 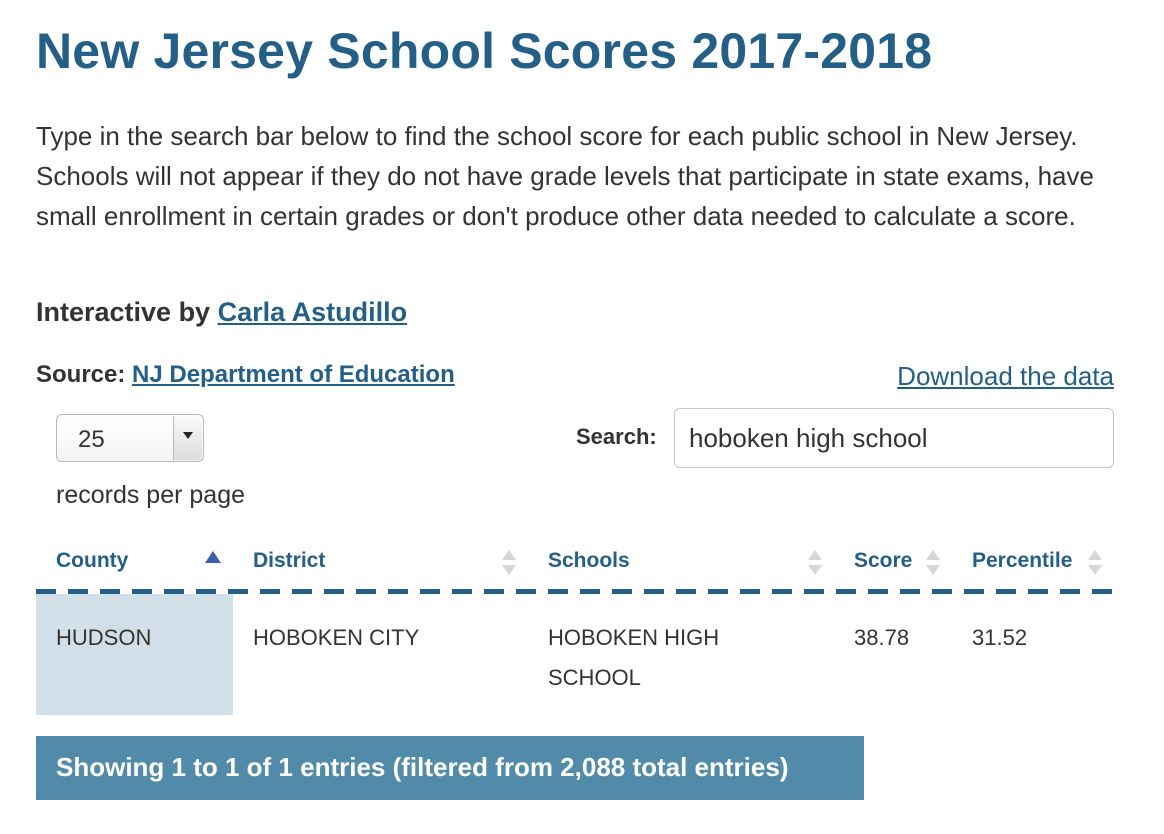 I want to click on column-header-county: County, so click(x=92, y=560).